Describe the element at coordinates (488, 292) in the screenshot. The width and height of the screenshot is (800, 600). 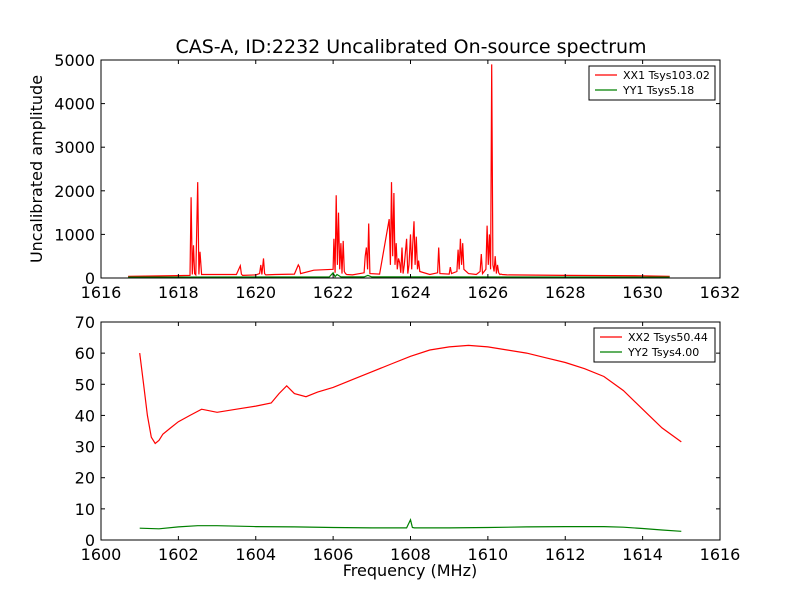
I see `top-x-tick-label: 1626` at that location.